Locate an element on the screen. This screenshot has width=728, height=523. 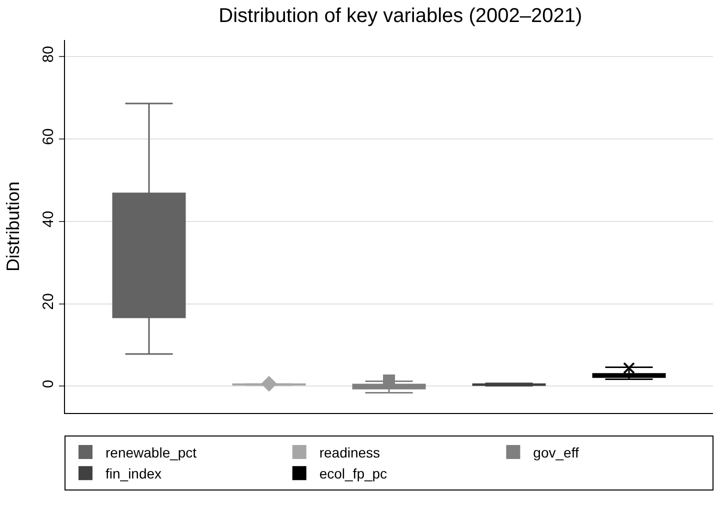
y-tick-label: 0 is located at coordinates (48, 384).